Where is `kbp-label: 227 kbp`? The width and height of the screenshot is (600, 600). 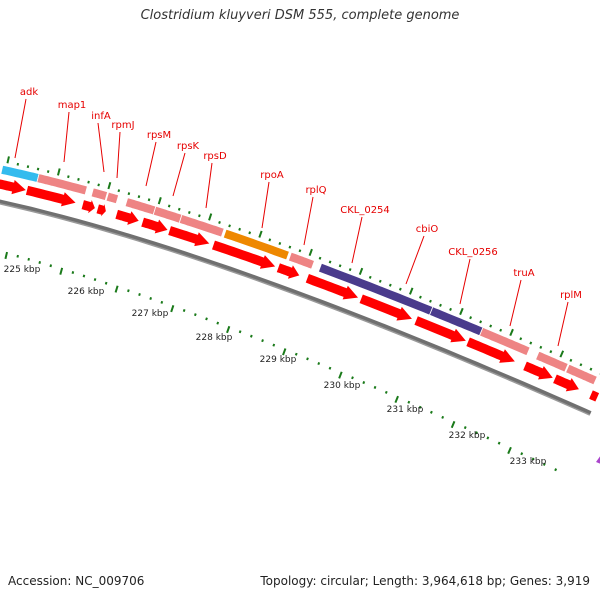
kbp-label: 227 kbp is located at coordinates (150, 314).